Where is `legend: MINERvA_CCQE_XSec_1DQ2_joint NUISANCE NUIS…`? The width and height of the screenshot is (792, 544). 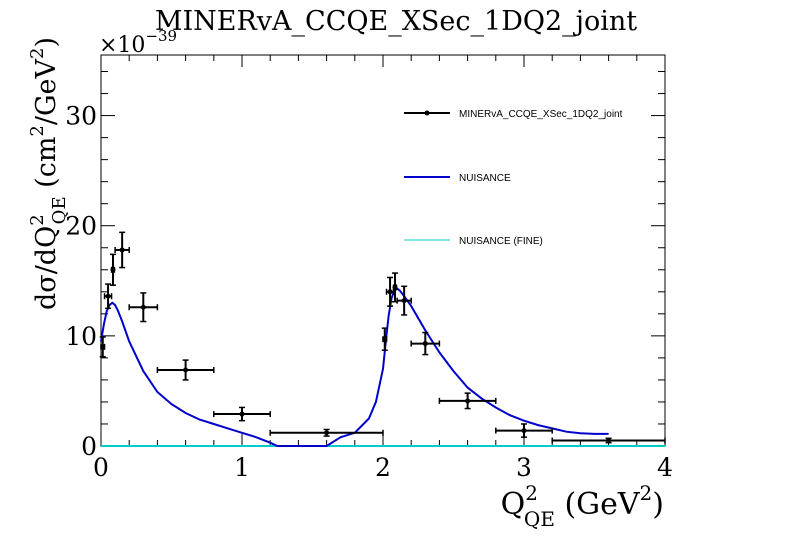 legend: MINERvA_CCQE_XSec_1DQ2_joint NUISANCE NUIS… is located at coordinates (513, 178).